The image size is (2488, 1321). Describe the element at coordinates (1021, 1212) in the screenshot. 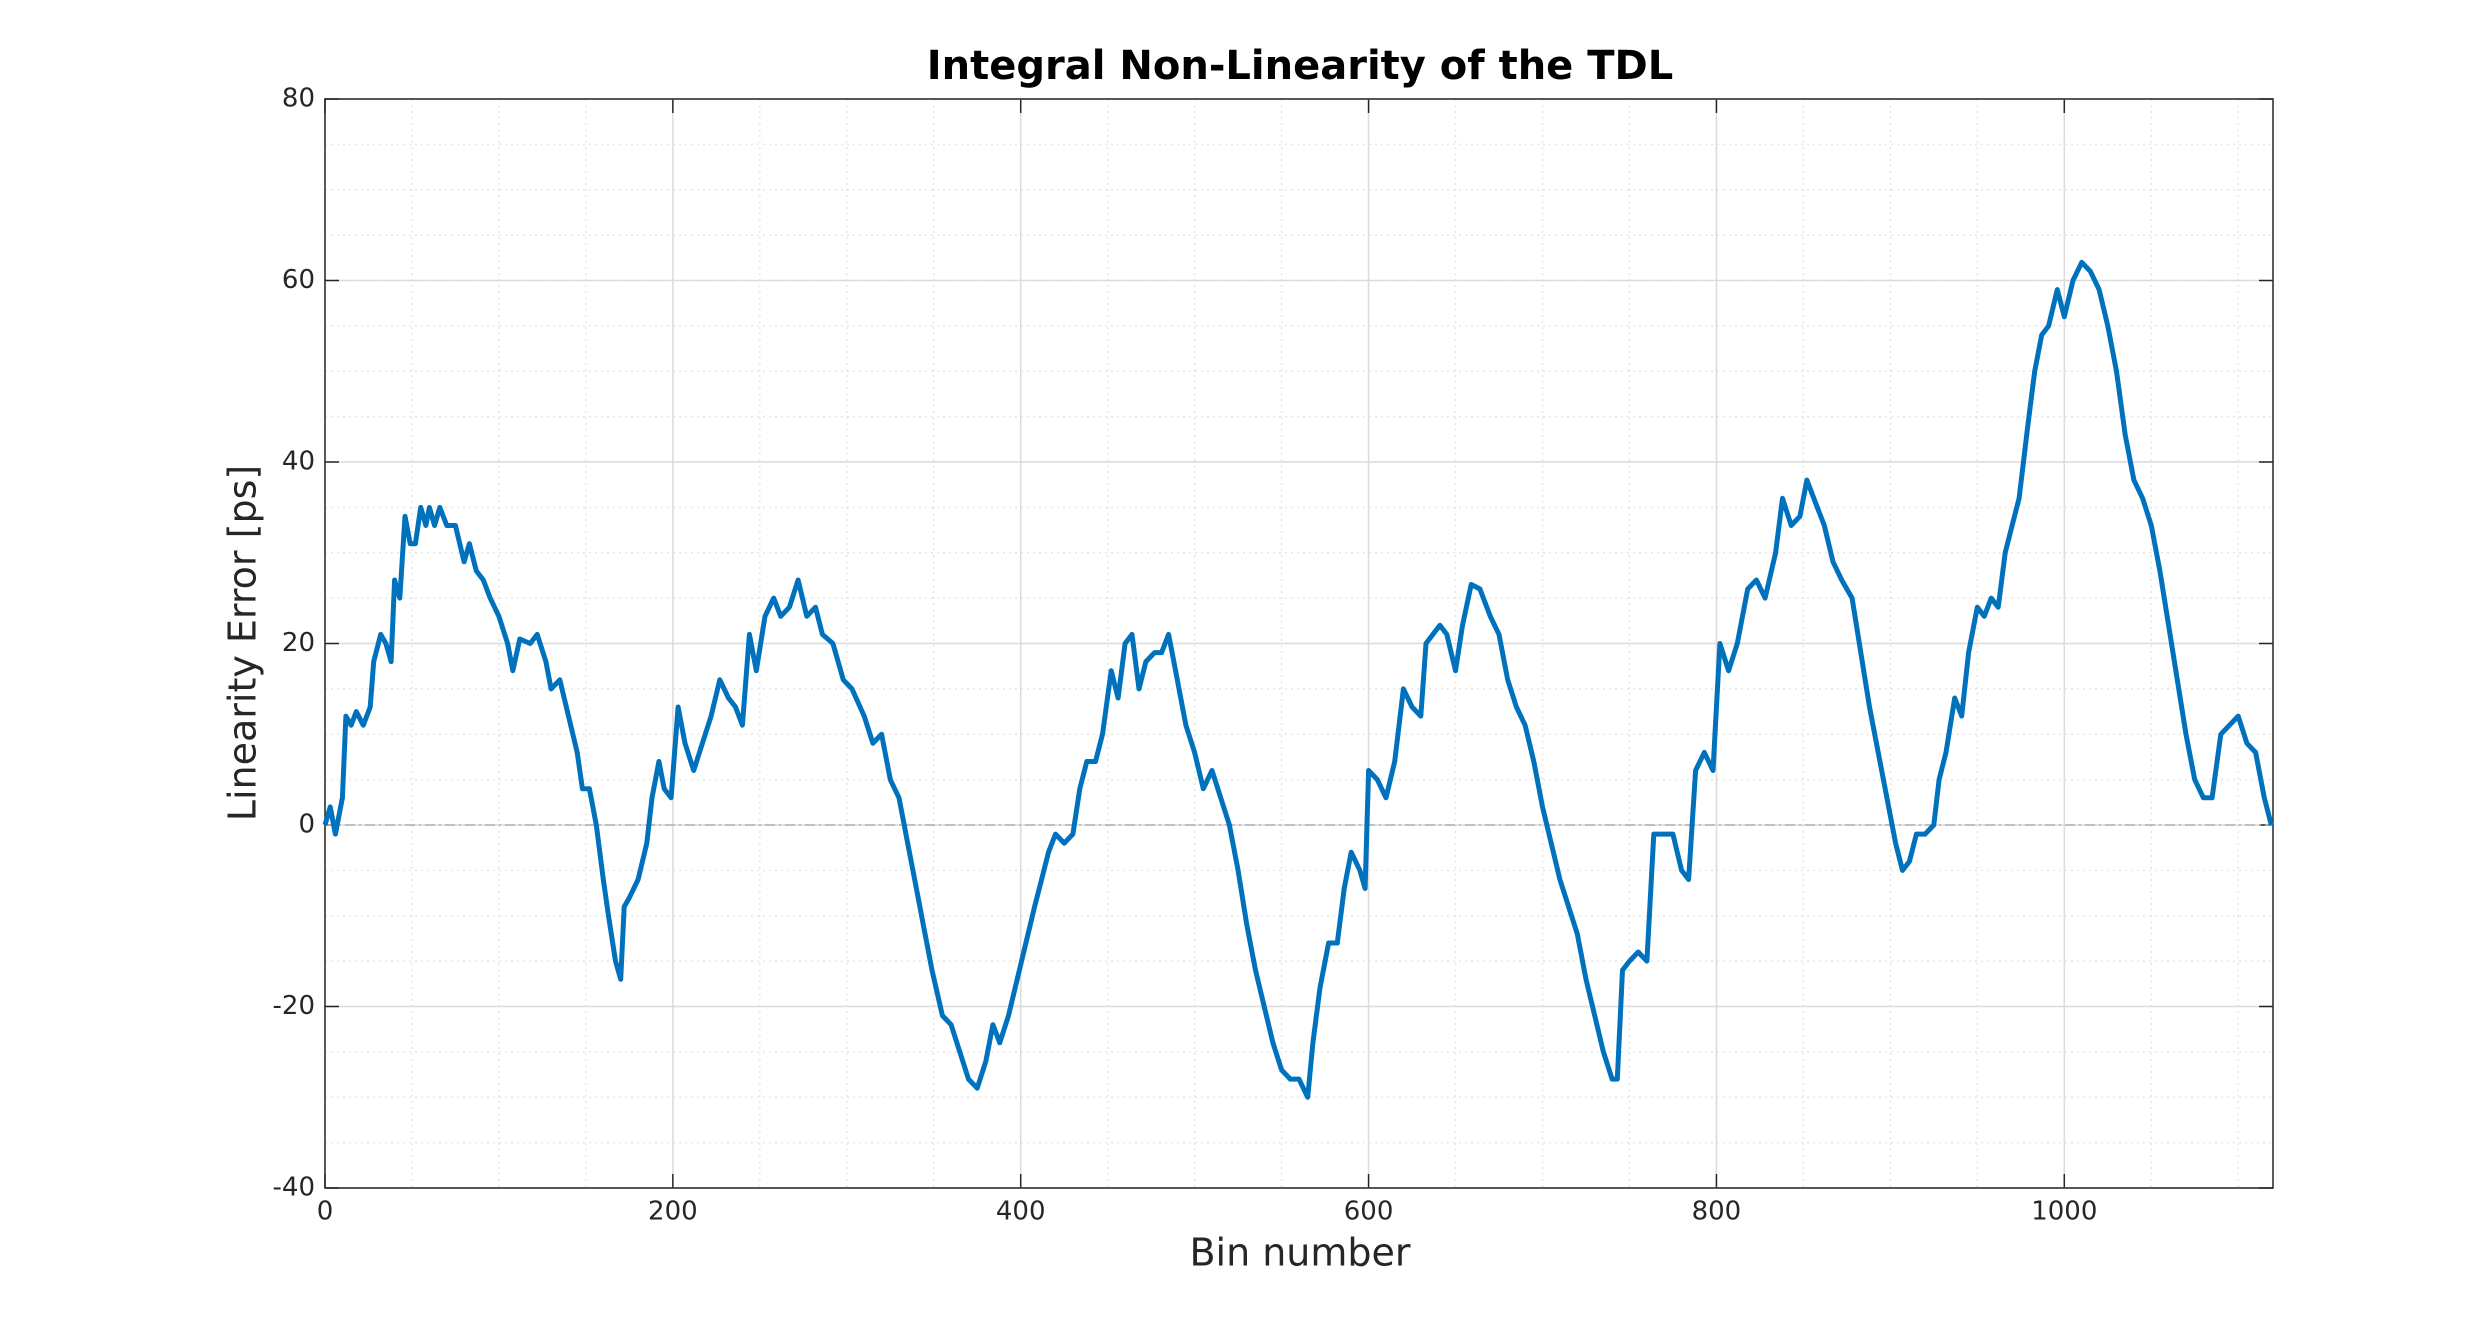

I see `x-tick-label: 400` at that location.